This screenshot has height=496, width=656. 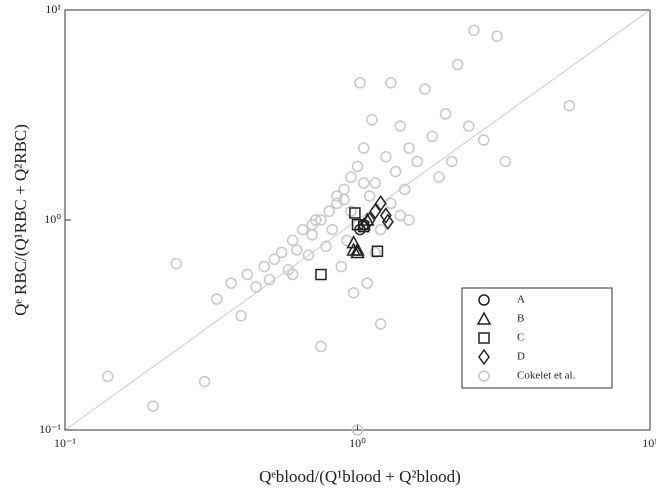 What do you see at coordinates (546, 376) in the screenshot?
I see `legend-label: Cokelet et al.` at bounding box center [546, 376].